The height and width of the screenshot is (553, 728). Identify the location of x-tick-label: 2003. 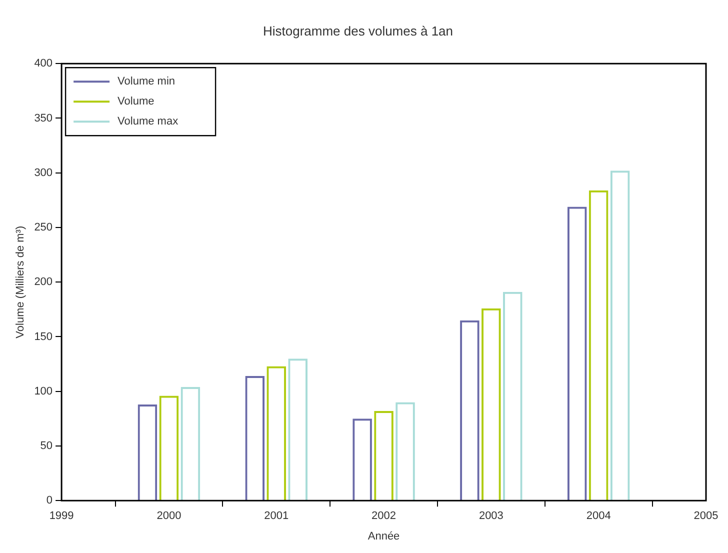
(491, 516).